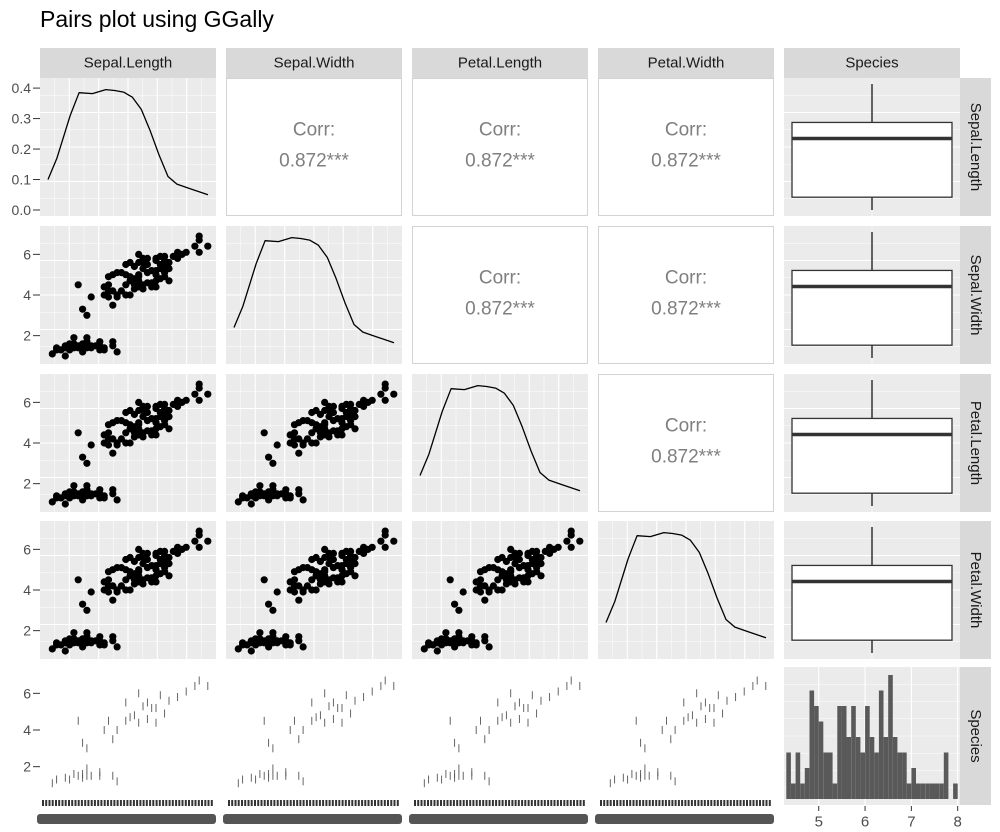  I want to click on x-tick-label: 6, so click(865, 822).